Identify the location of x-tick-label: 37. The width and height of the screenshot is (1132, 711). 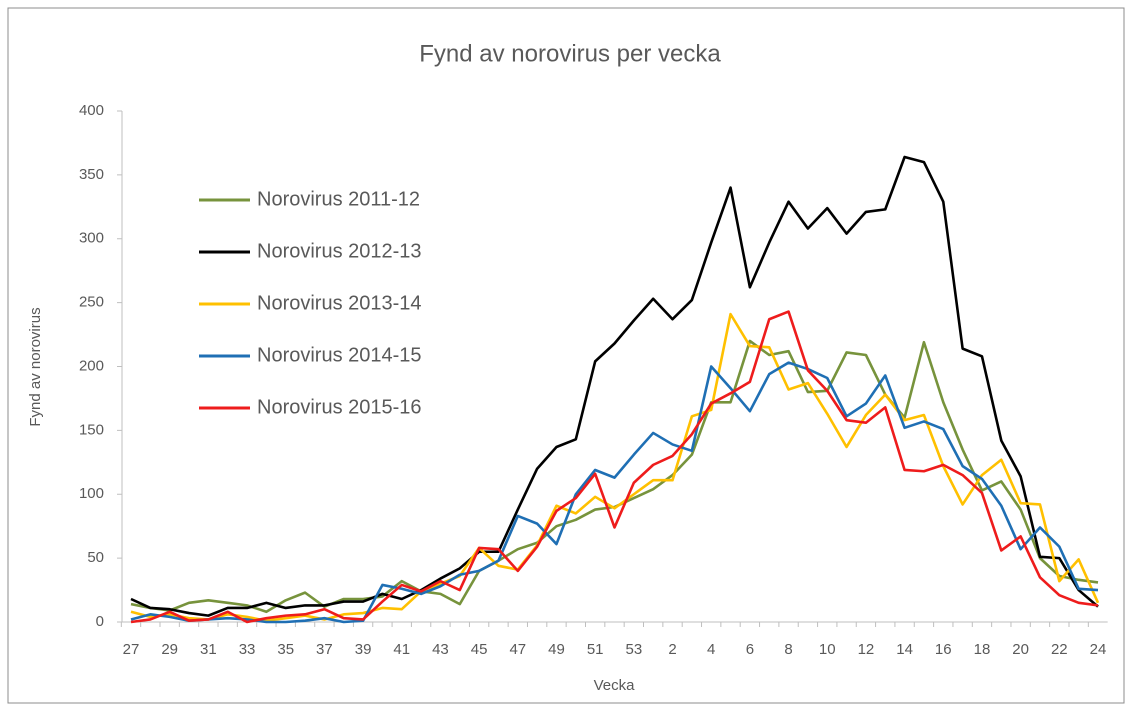
(324, 649).